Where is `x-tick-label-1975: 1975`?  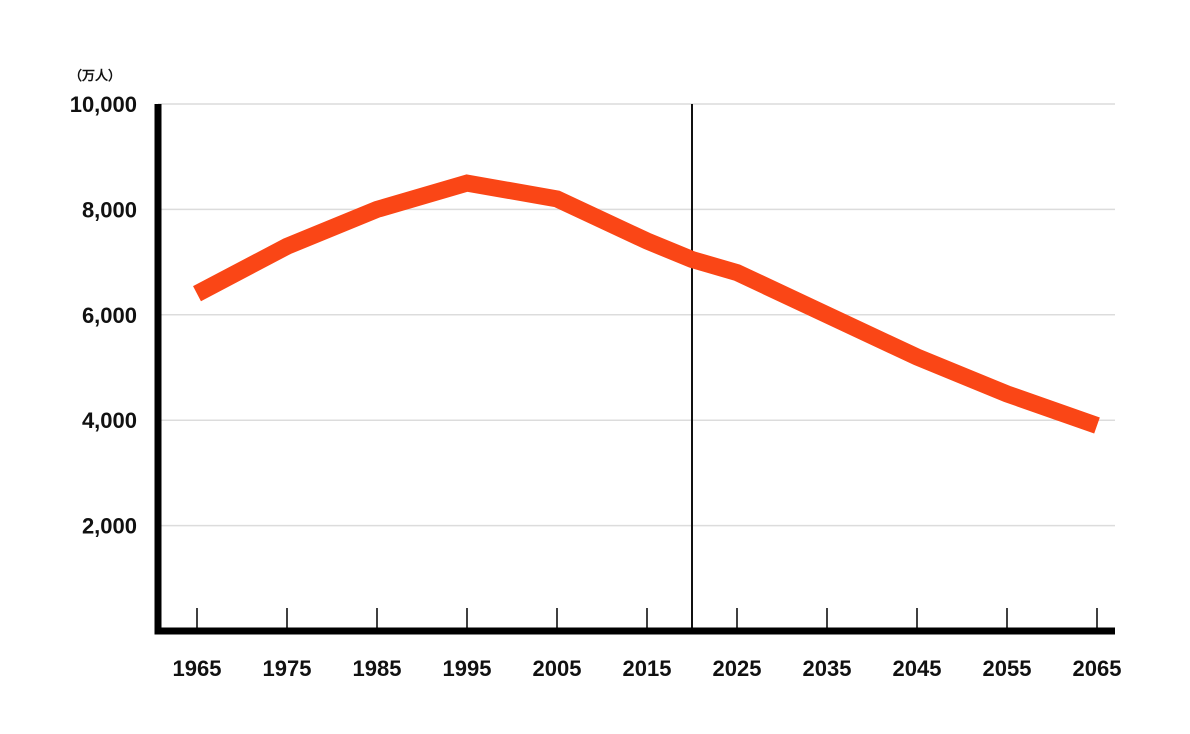
x-tick-label-1975: 1975 is located at coordinates (287, 668).